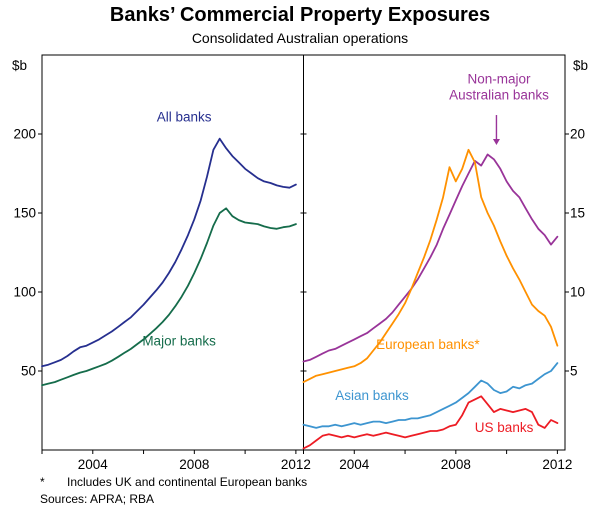  What do you see at coordinates (97, 499) in the screenshot?
I see `sources-line: Sources: APRA; RBA` at bounding box center [97, 499].